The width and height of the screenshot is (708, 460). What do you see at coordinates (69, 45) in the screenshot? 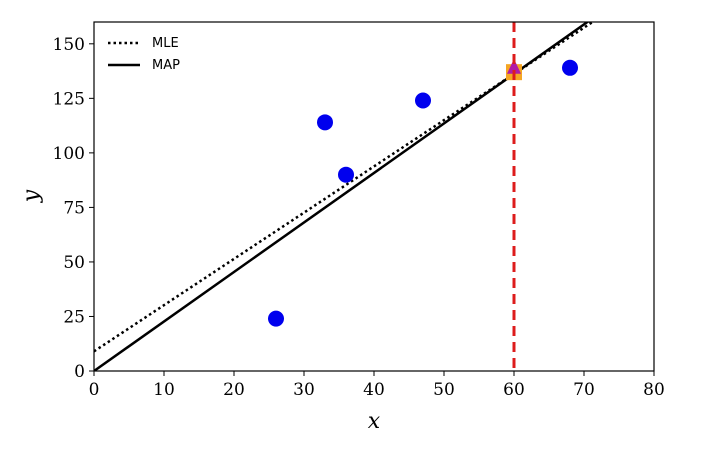
I see `y-tick-label: 150` at bounding box center [69, 45].